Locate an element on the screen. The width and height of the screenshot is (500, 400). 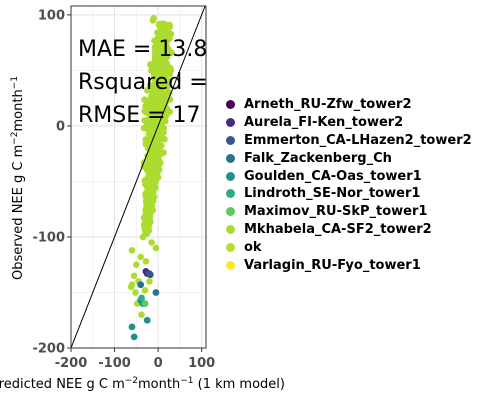
x-tick-label: 100 is located at coordinates (201, 363).